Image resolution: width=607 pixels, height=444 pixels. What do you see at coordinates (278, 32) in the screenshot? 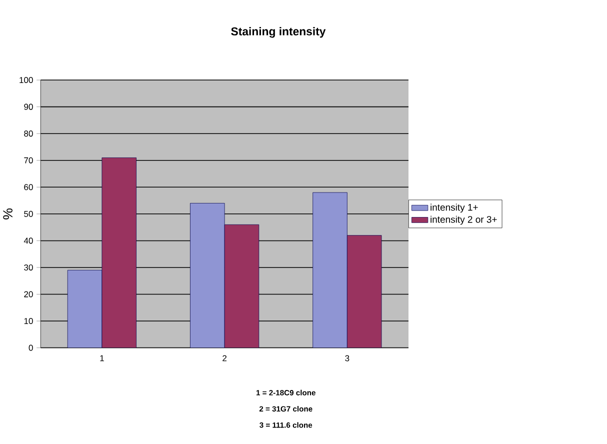
I see `chart-title: Staining intensity` at bounding box center [278, 32].